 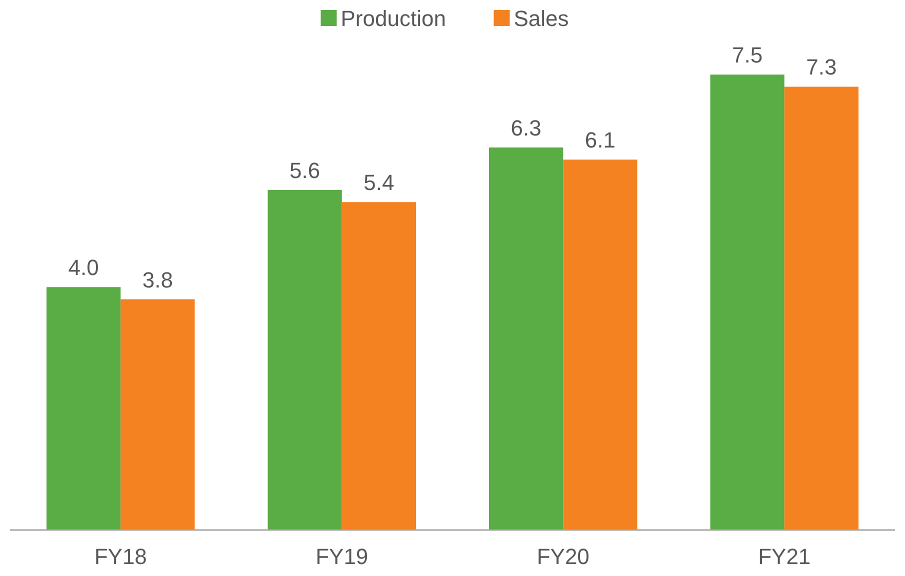 What do you see at coordinates (120, 556) in the screenshot?
I see `x-tick-label: FY18` at bounding box center [120, 556].